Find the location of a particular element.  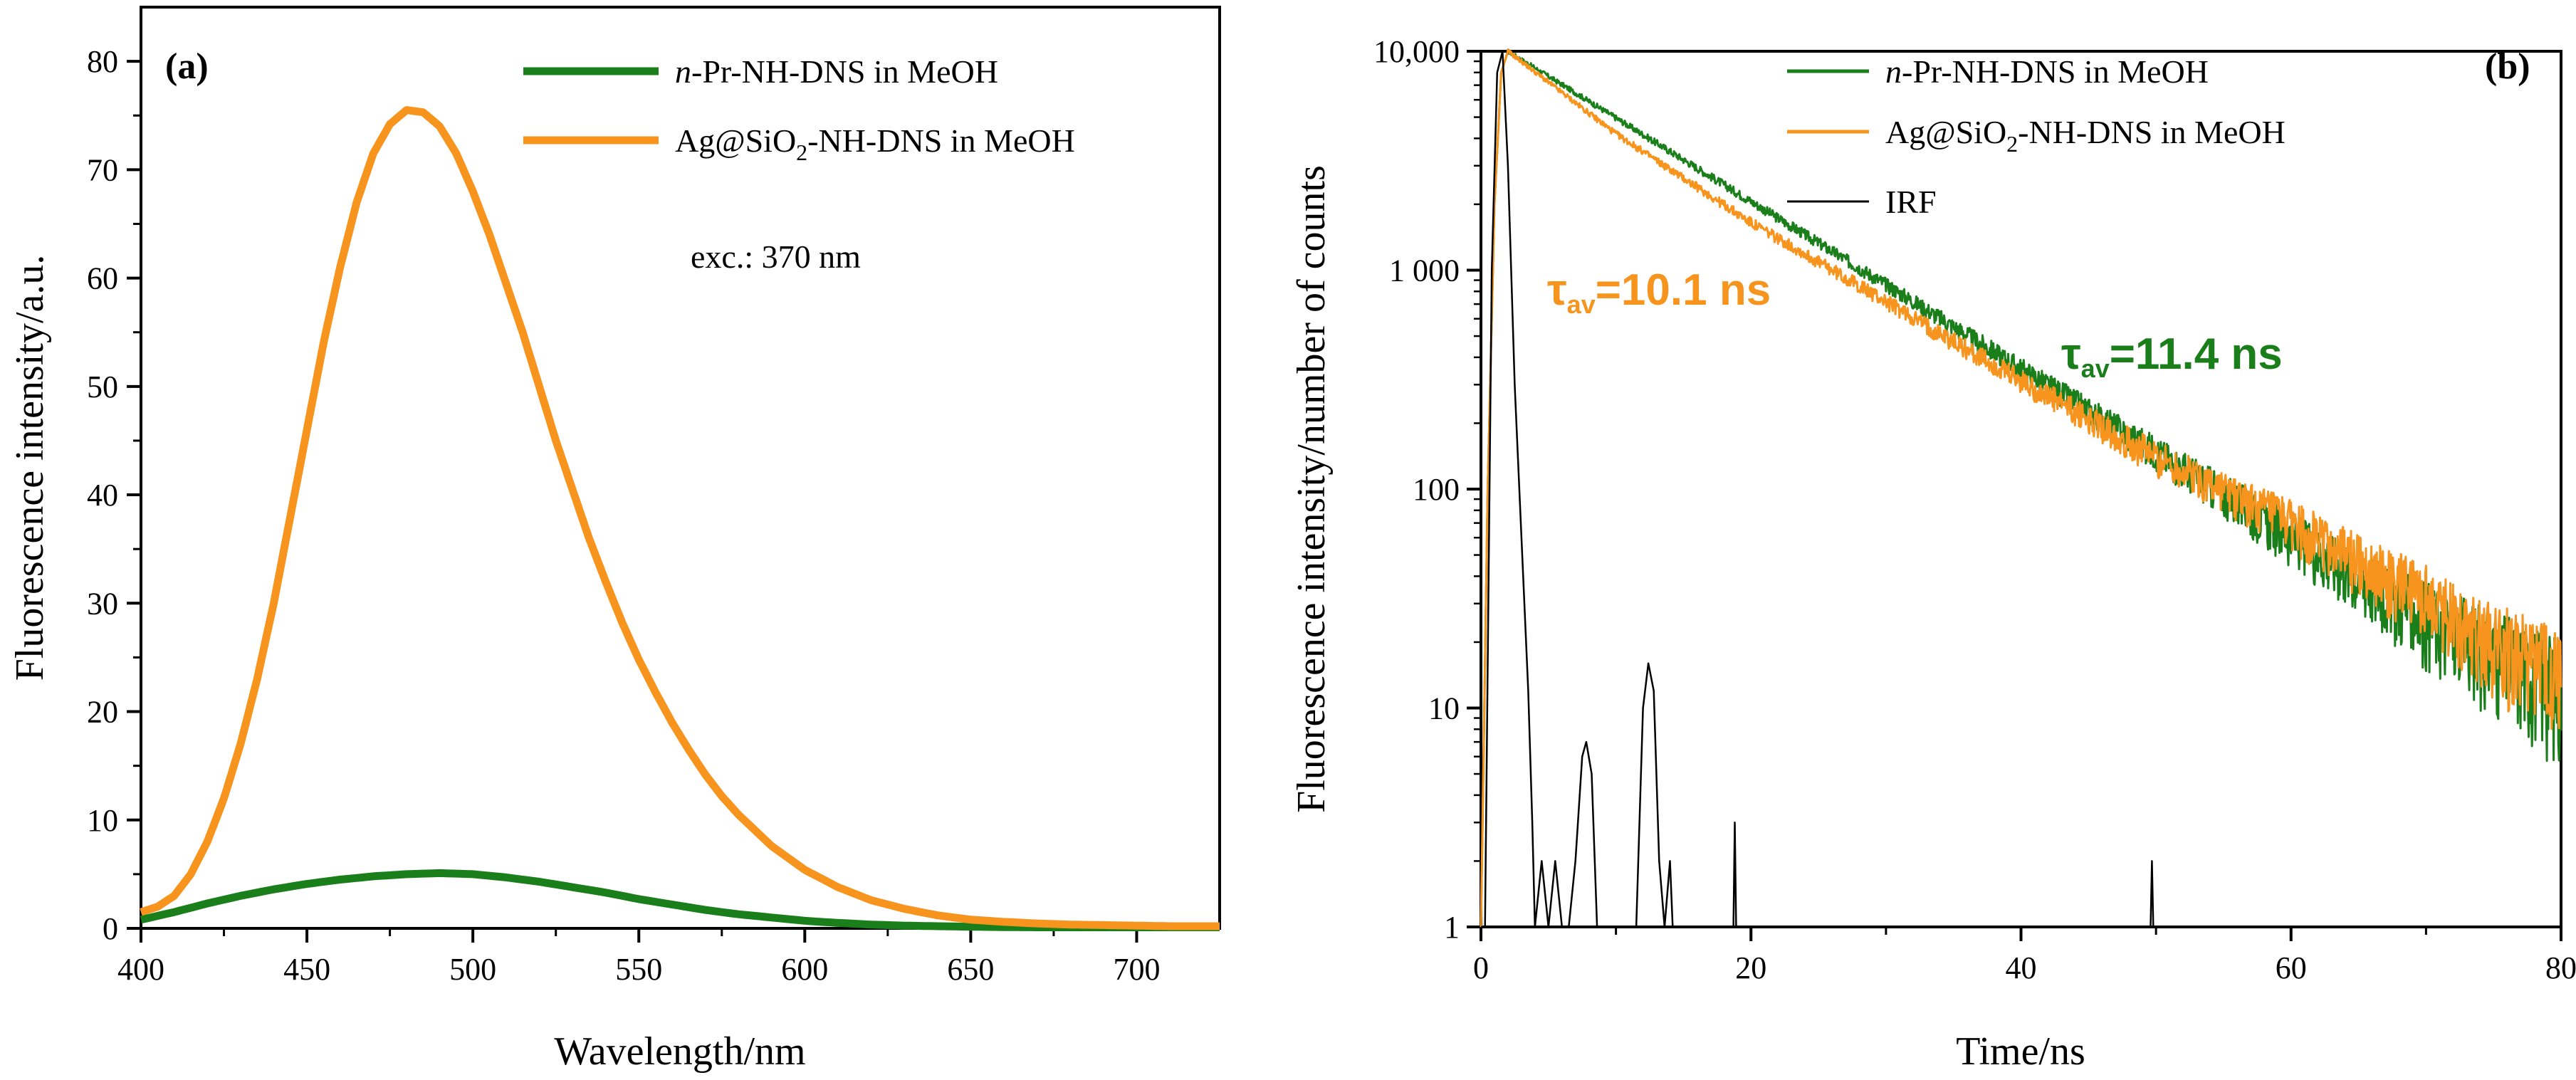

panel-a-y-axis-title: Fluorescence intensity/a.u. is located at coordinates (30, 468).